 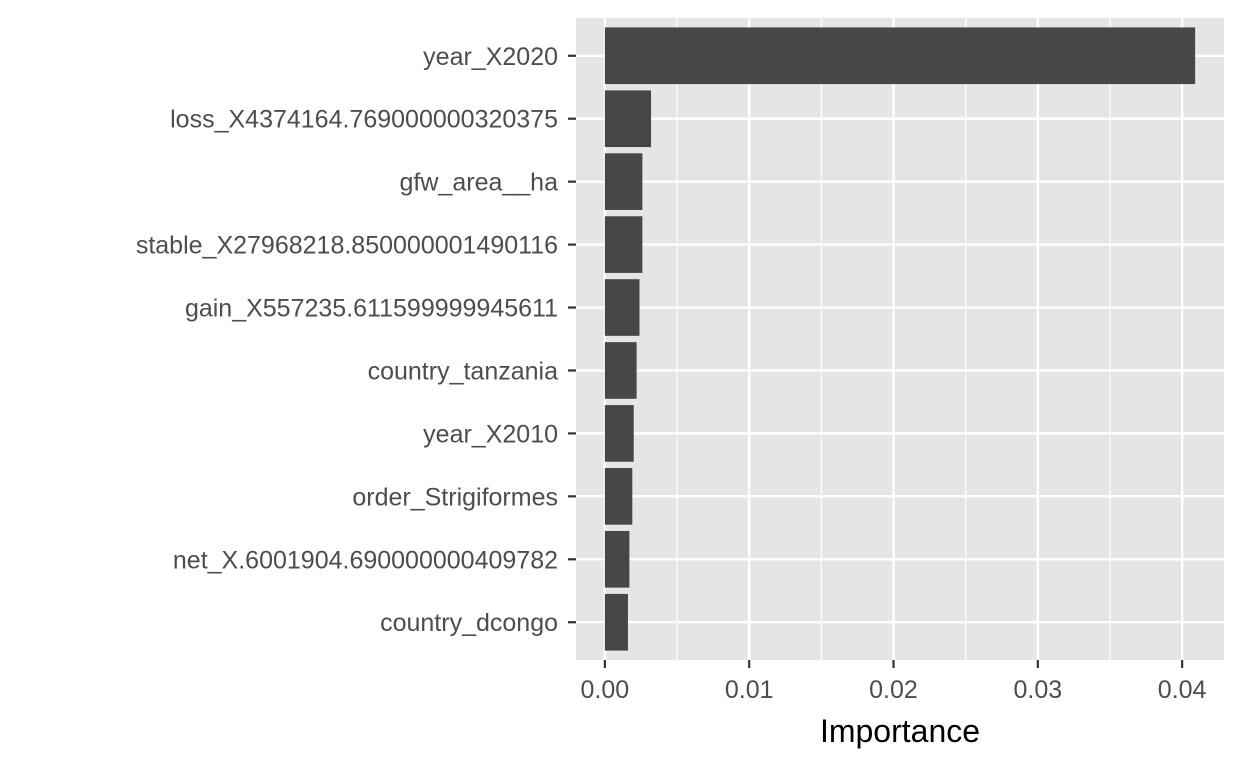 I want to click on y-tick-label: stable_X27968218.850000001490116, so click(x=347, y=246).